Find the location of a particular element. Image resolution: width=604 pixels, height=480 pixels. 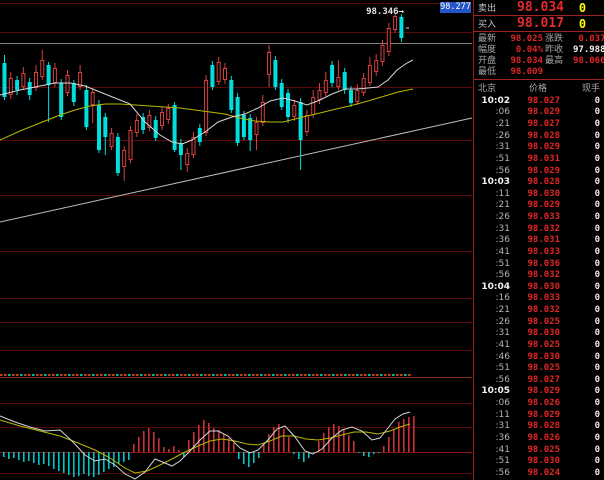

stat-value: 97.988 is located at coordinates (588, 50).